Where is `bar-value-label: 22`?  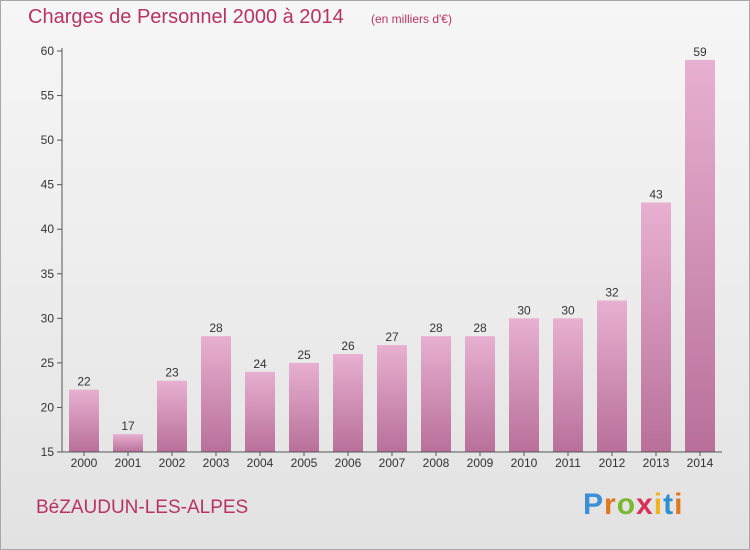
bar-value-label: 22 is located at coordinates (84, 382).